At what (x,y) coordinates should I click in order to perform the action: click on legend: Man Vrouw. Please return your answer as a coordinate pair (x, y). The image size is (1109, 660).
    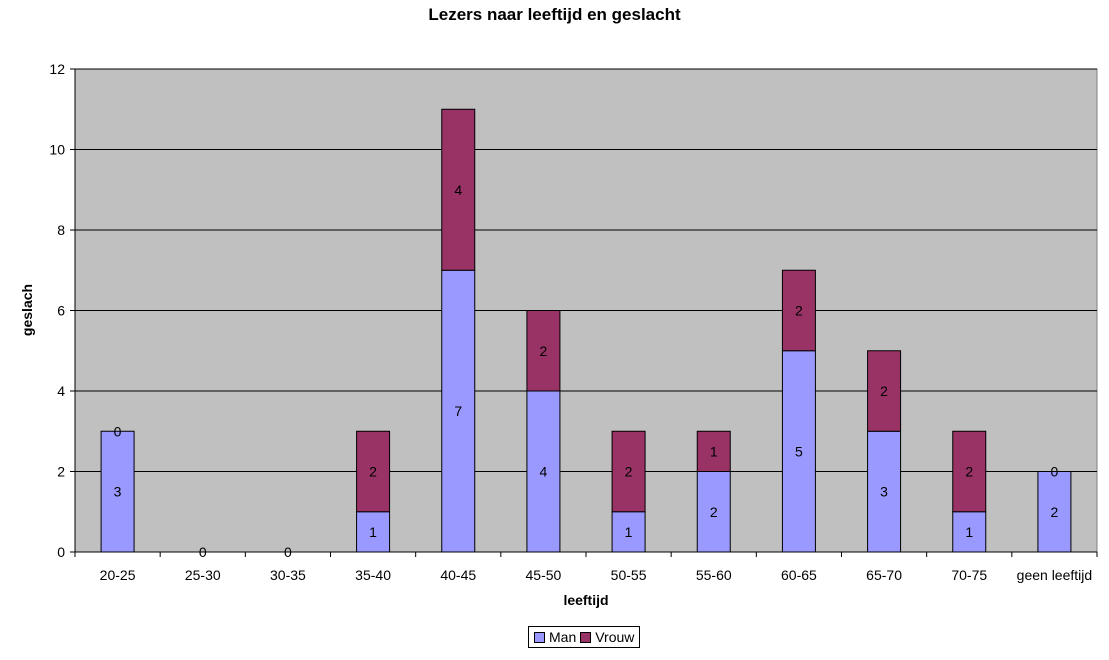
    Looking at the image, I should click on (584, 637).